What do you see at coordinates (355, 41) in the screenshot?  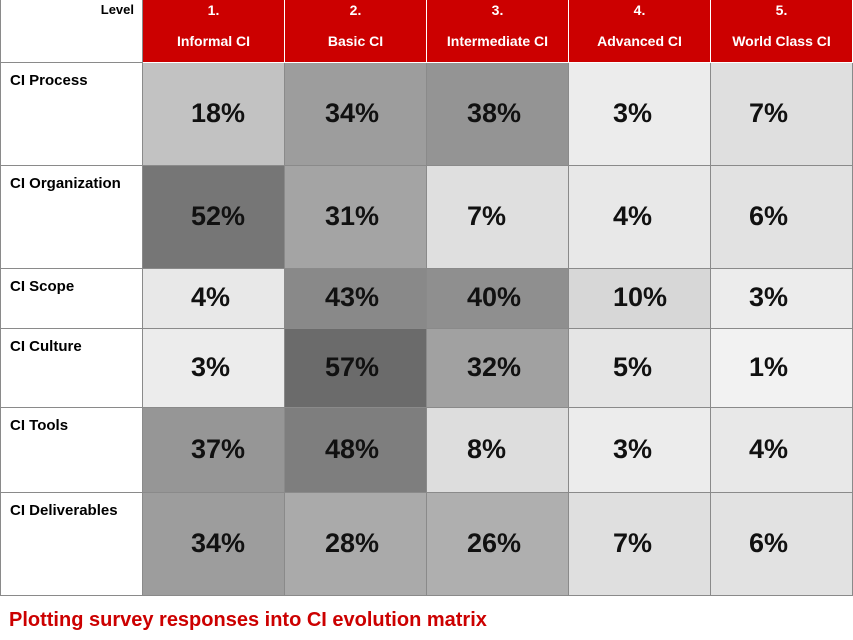 I see `level-name: Basic CI` at bounding box center [355, 41].